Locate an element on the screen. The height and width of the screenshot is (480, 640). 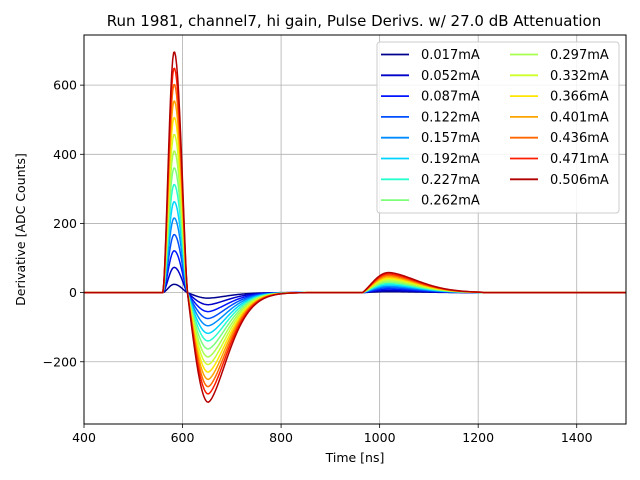
legend-label: 0.052mA is located at coordinates (450, 76).